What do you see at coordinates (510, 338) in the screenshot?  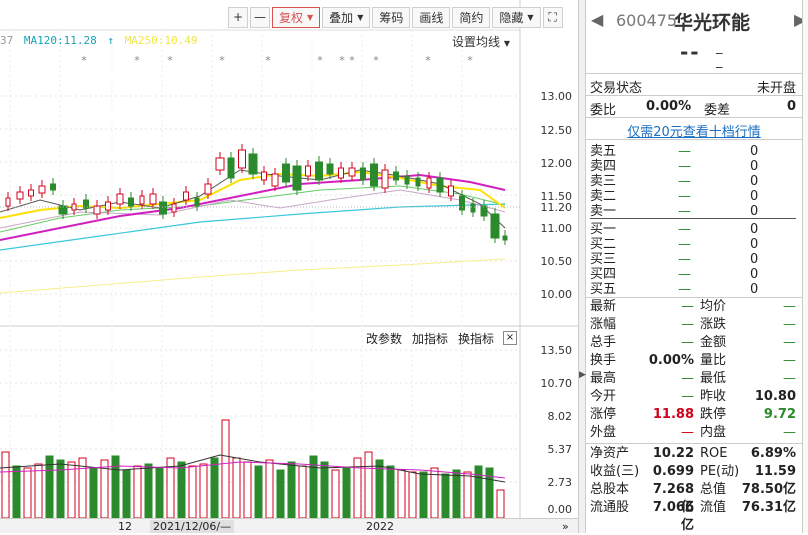 I see `close-icon: ×` at bounding box center [510, 338].